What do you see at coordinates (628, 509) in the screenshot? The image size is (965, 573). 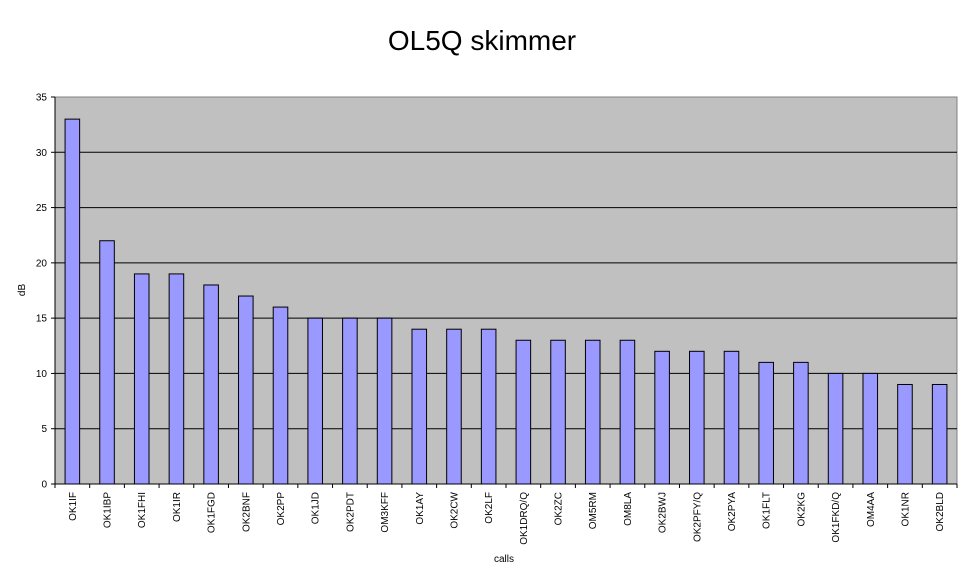 I see `x-tick-label: OM8LA` at bounding box center [628, 509].